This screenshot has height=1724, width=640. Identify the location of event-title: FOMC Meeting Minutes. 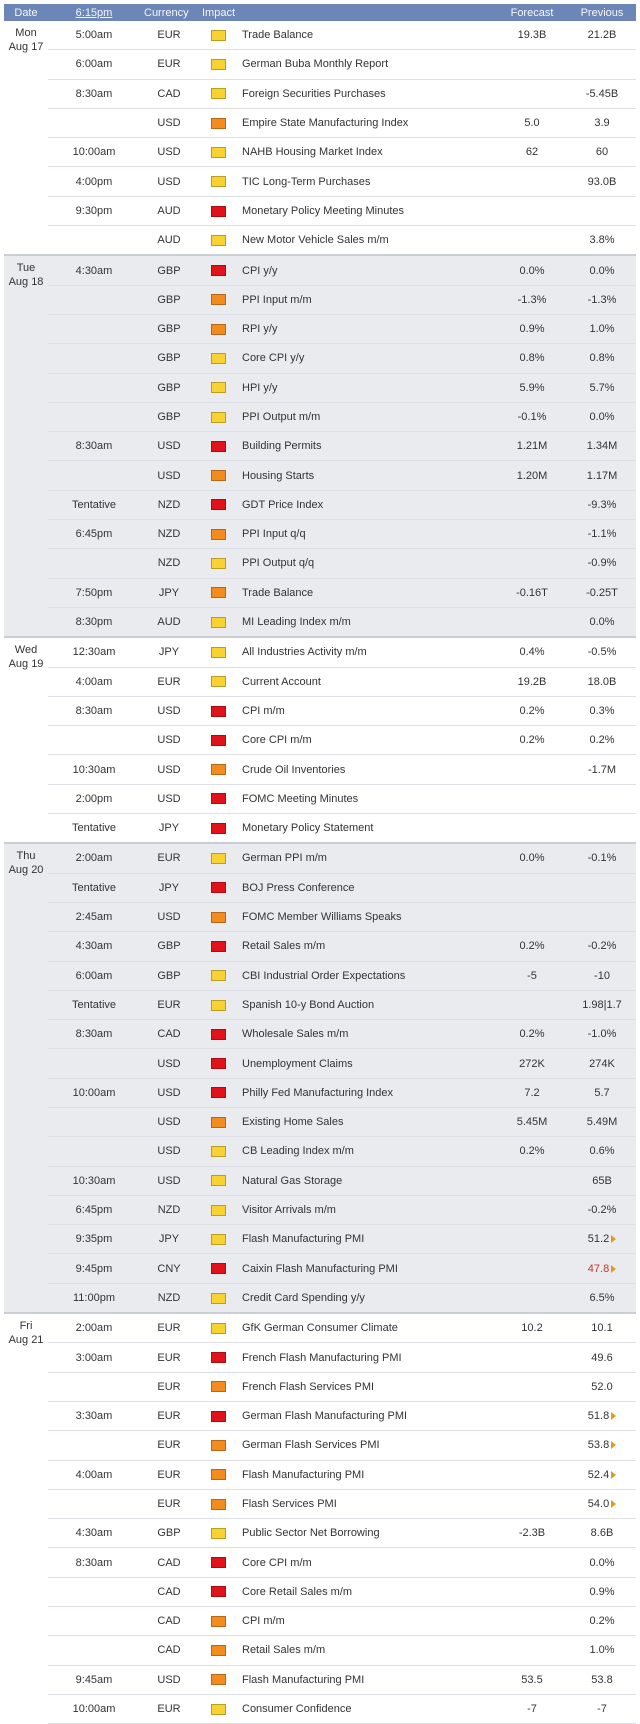
(367, 799).